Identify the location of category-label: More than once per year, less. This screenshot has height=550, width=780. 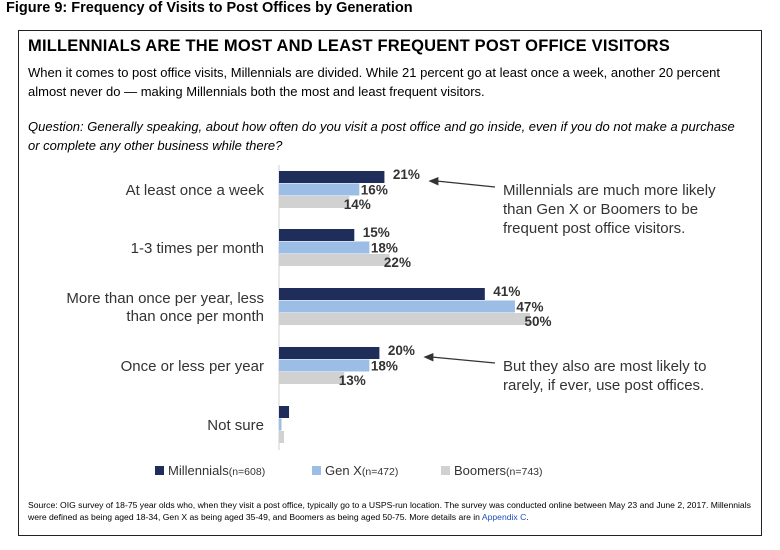
(165, 298).